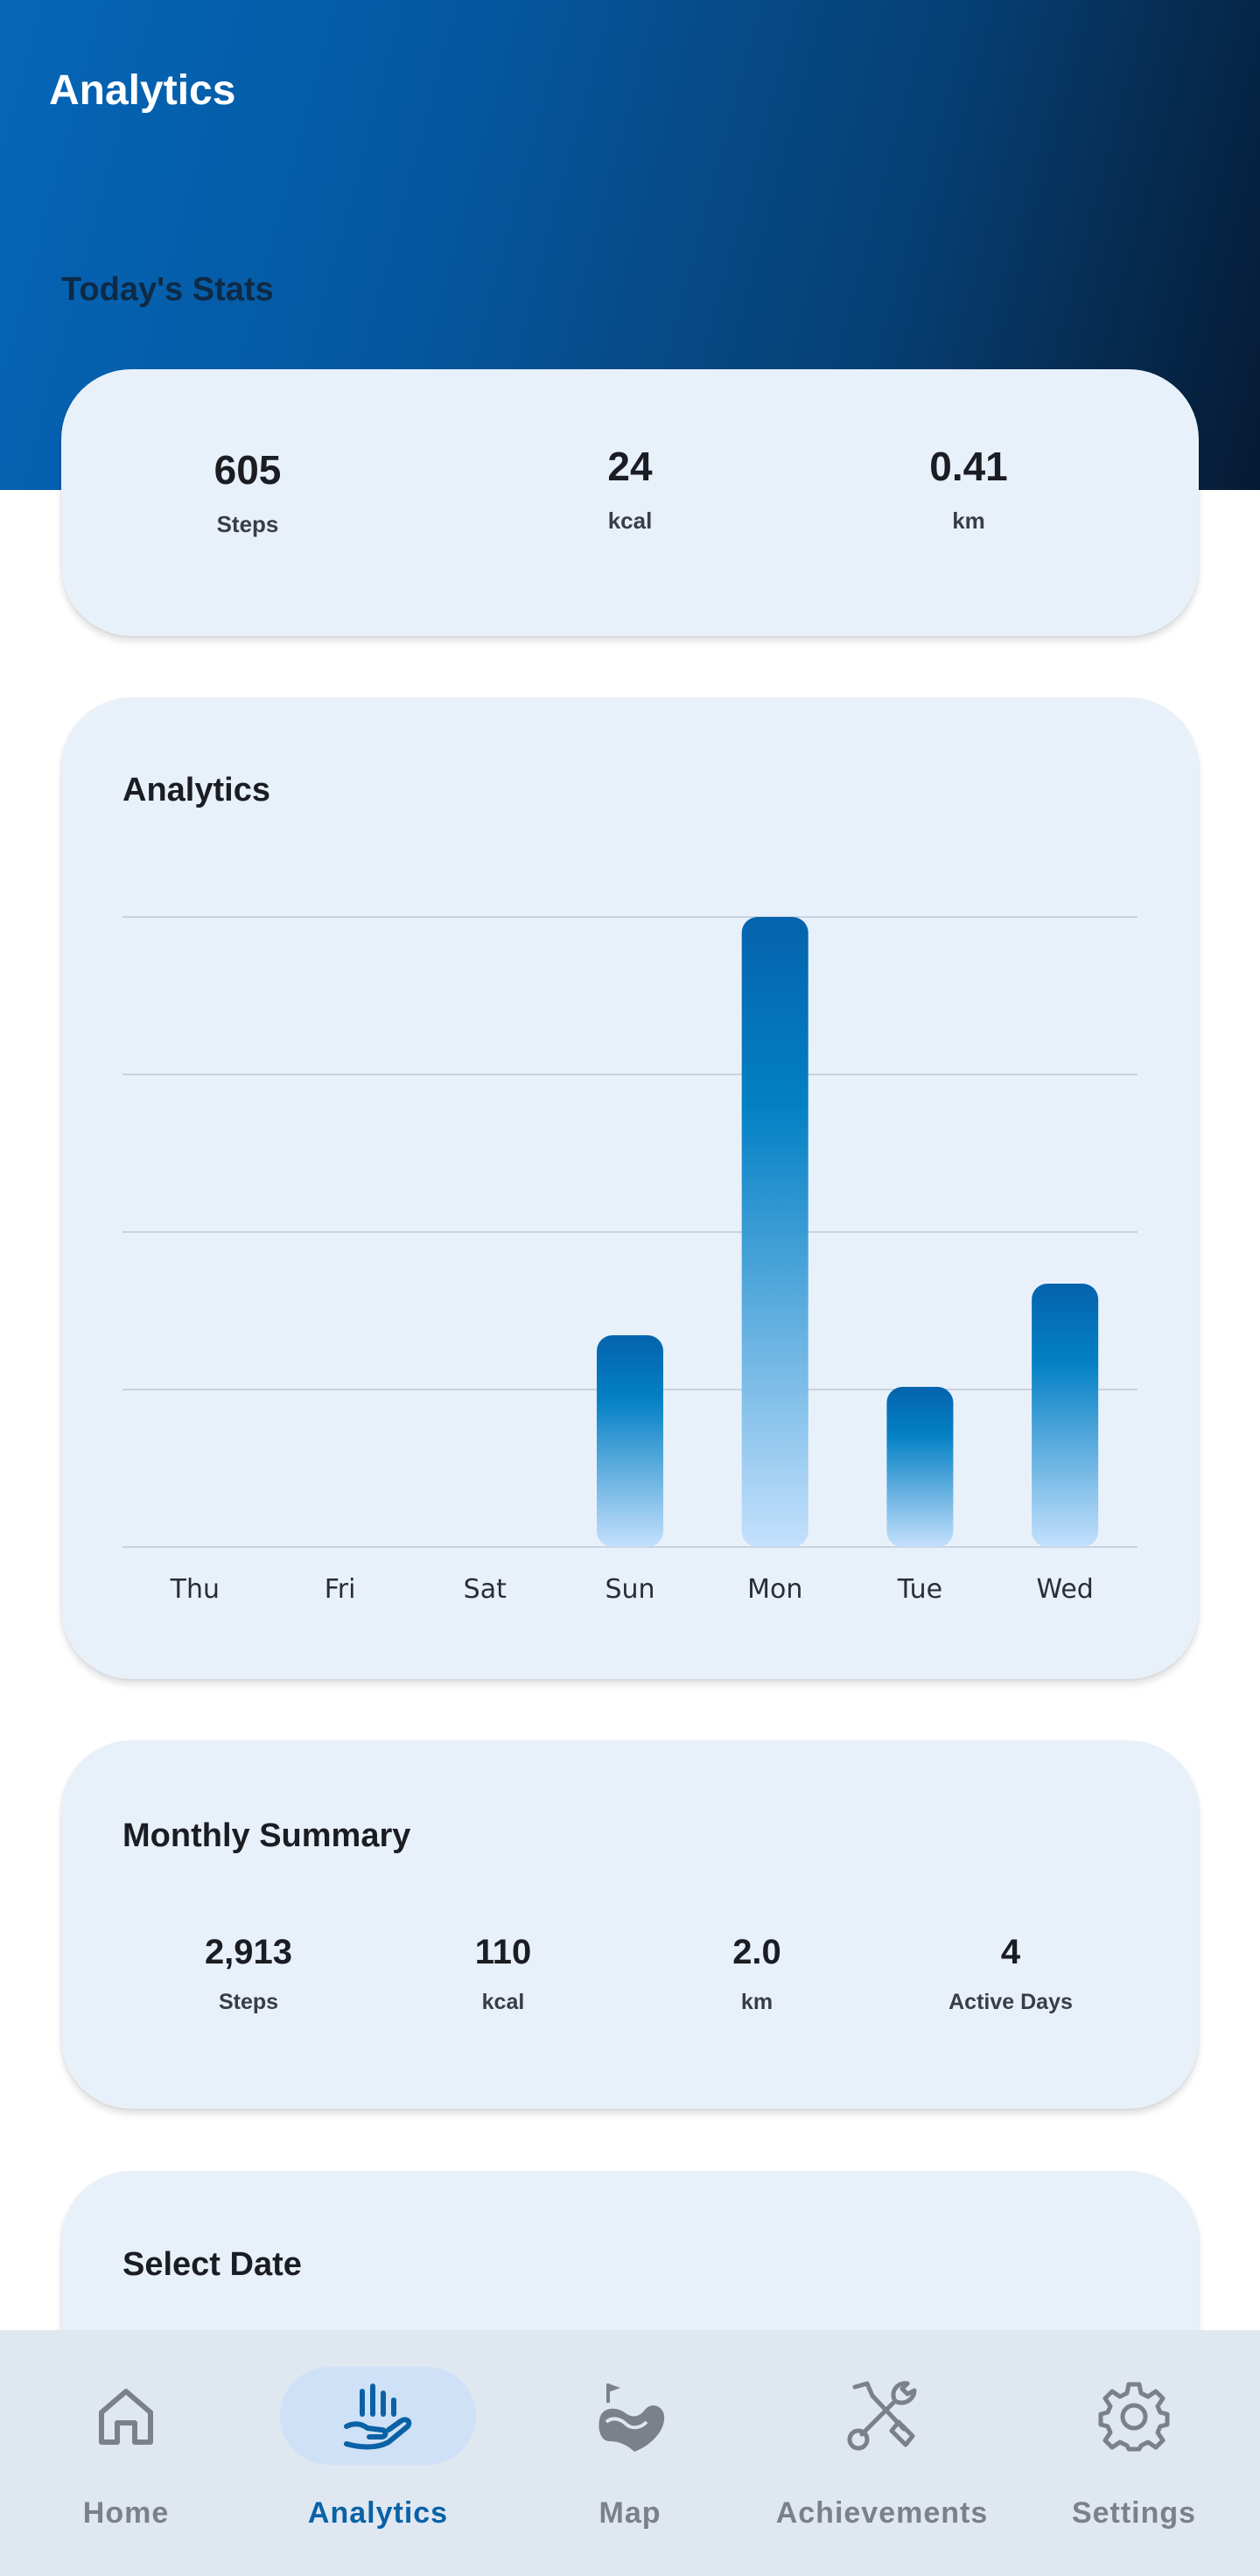  I want to click on today-steps-stat: 605 Steps, so click(248, 492).